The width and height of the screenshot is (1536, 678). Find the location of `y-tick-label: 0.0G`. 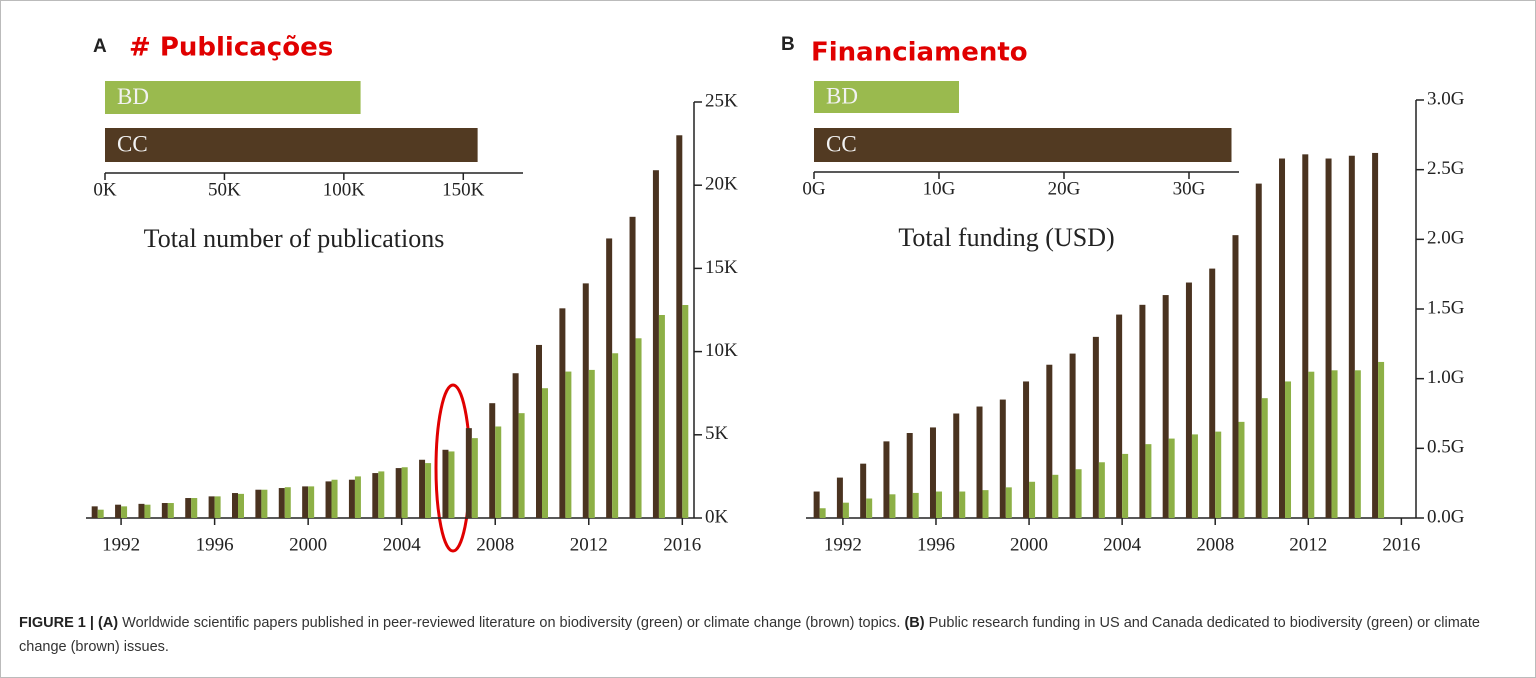

y-tick-label: 0.0G is located at coordinates (1446, 516).